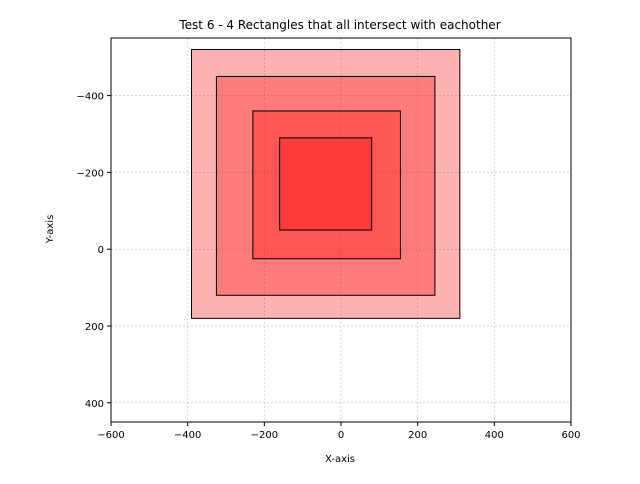  Describe the element at coordinates (94, 327) in the screenshot. I see `y-tick-label: 200` at that location.